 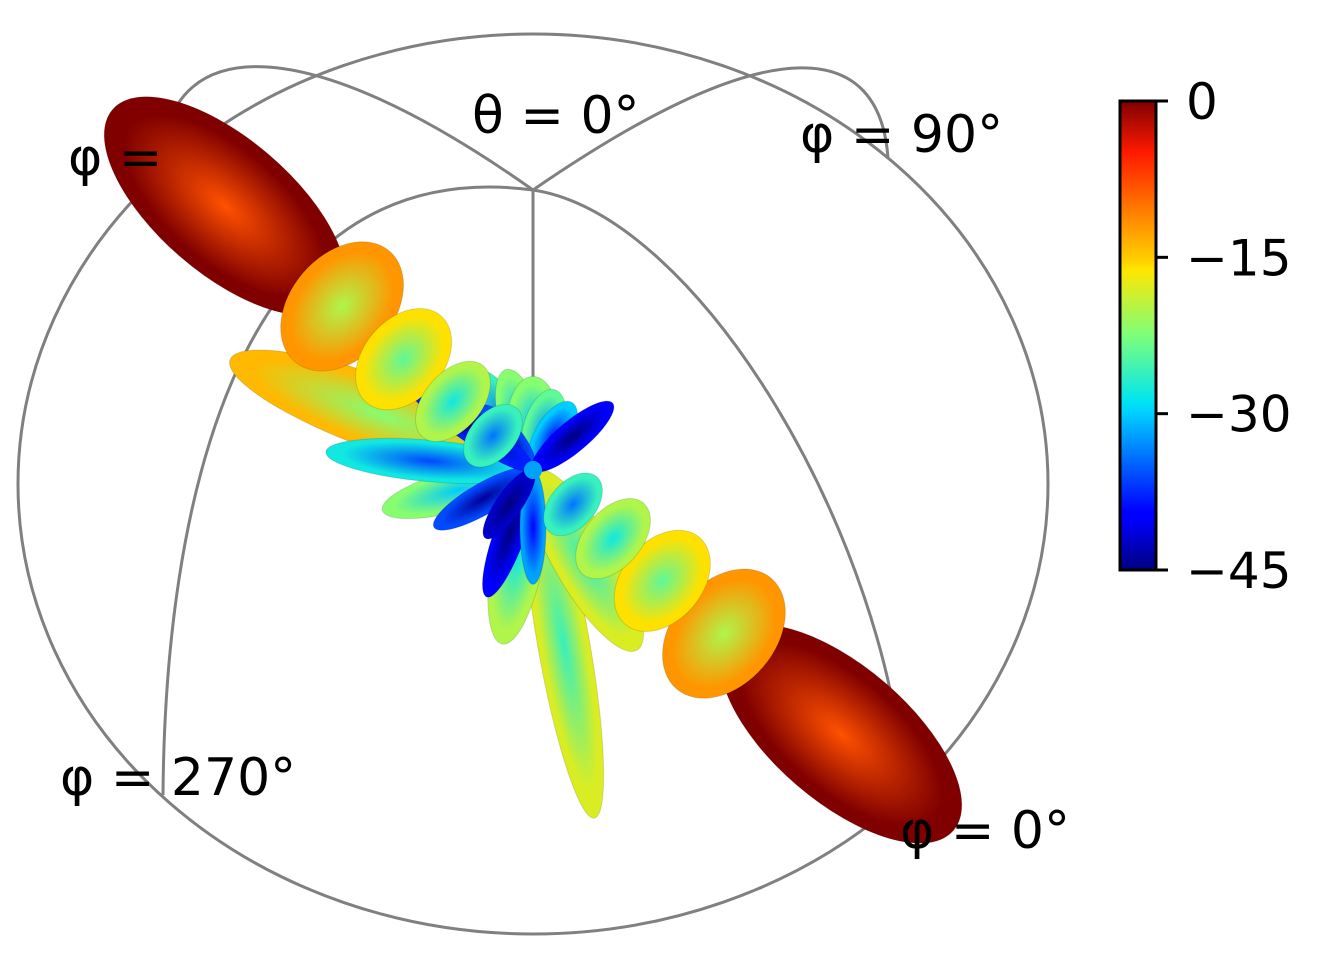 I want to click on colorbar: 0 −15 −30 −45, so click(x=1205, y=336).